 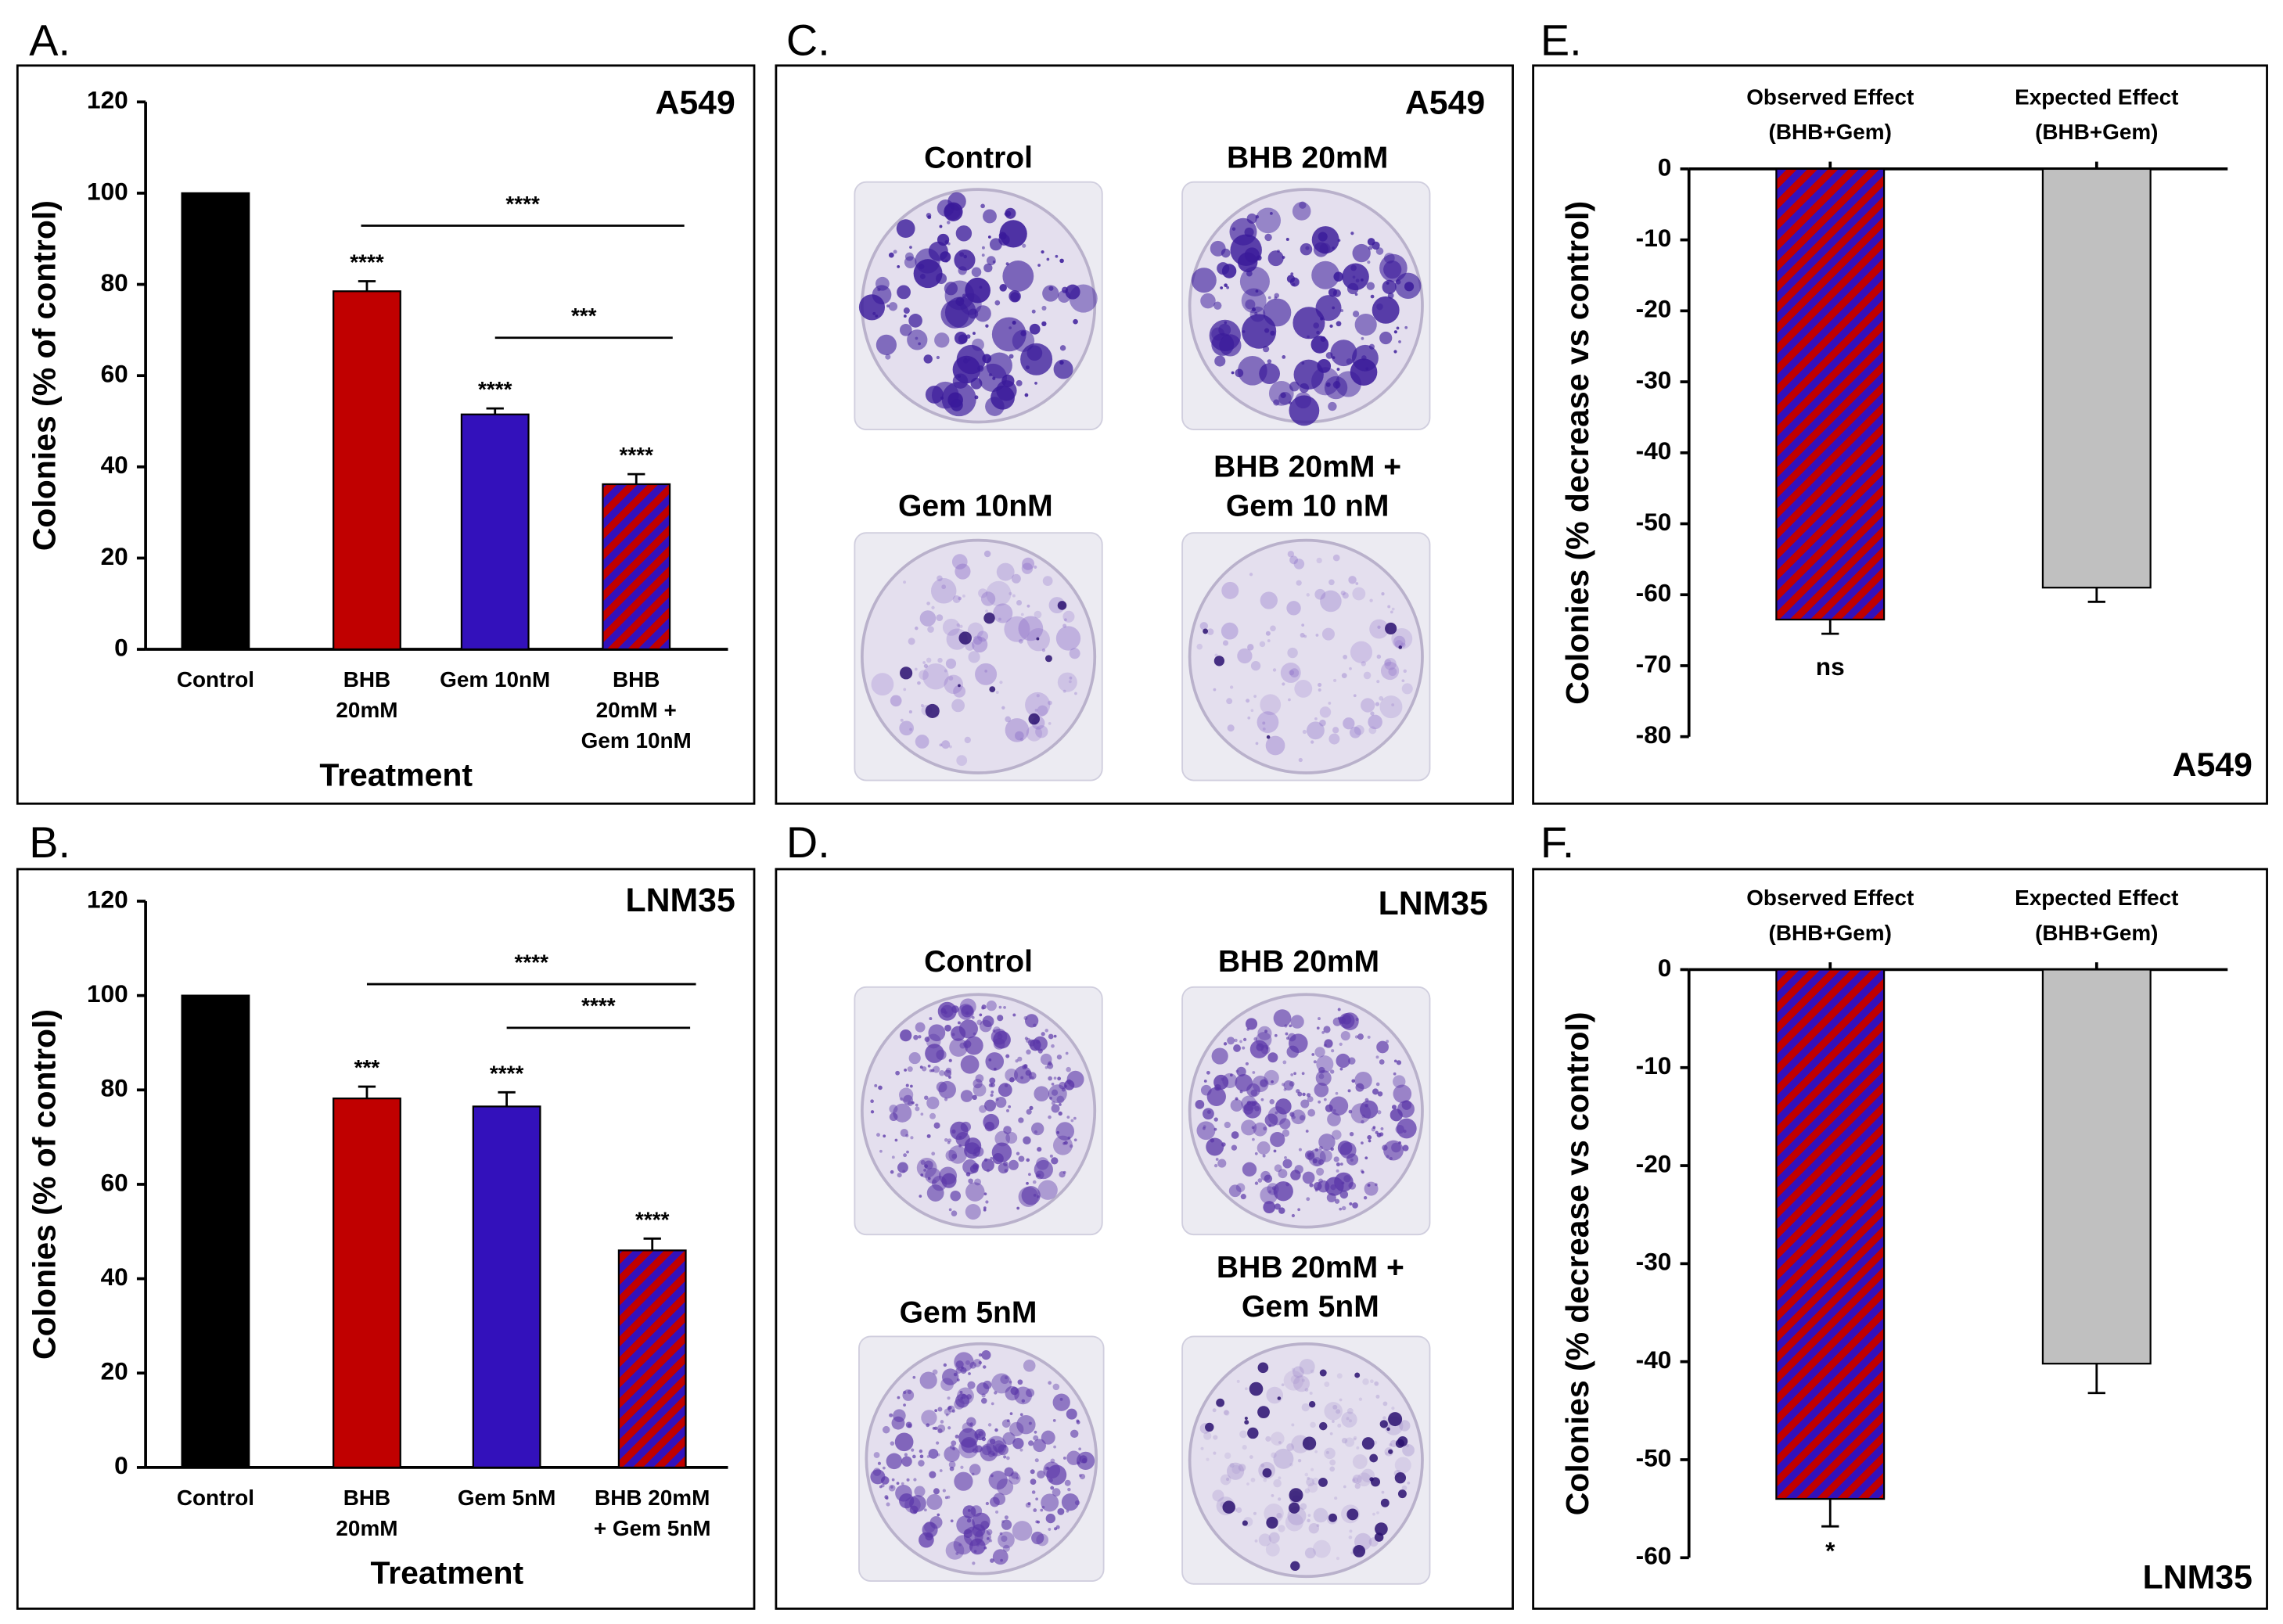 I want to click on chart-title: LNM35, so click(x=680, y=900).